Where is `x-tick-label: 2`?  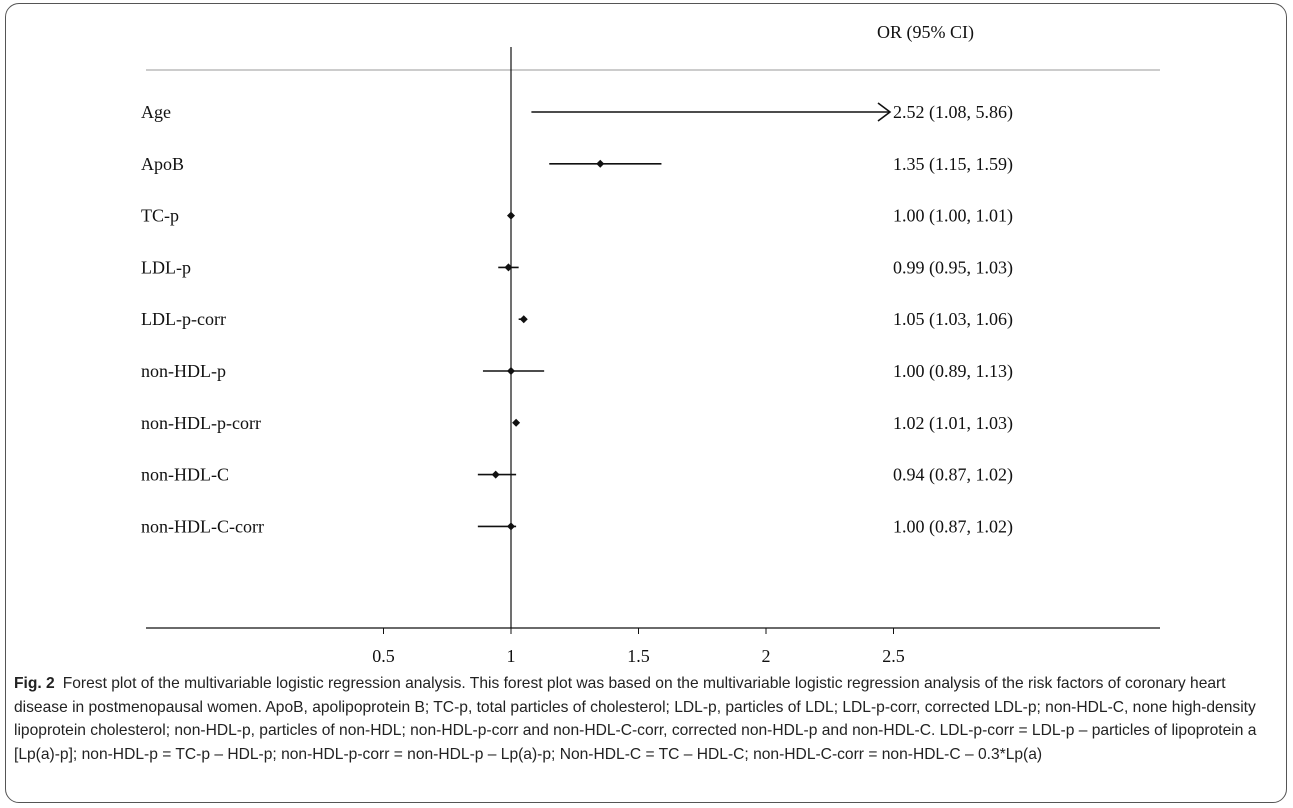
x-tick-label: 2 is located at coordinates (766, 656).